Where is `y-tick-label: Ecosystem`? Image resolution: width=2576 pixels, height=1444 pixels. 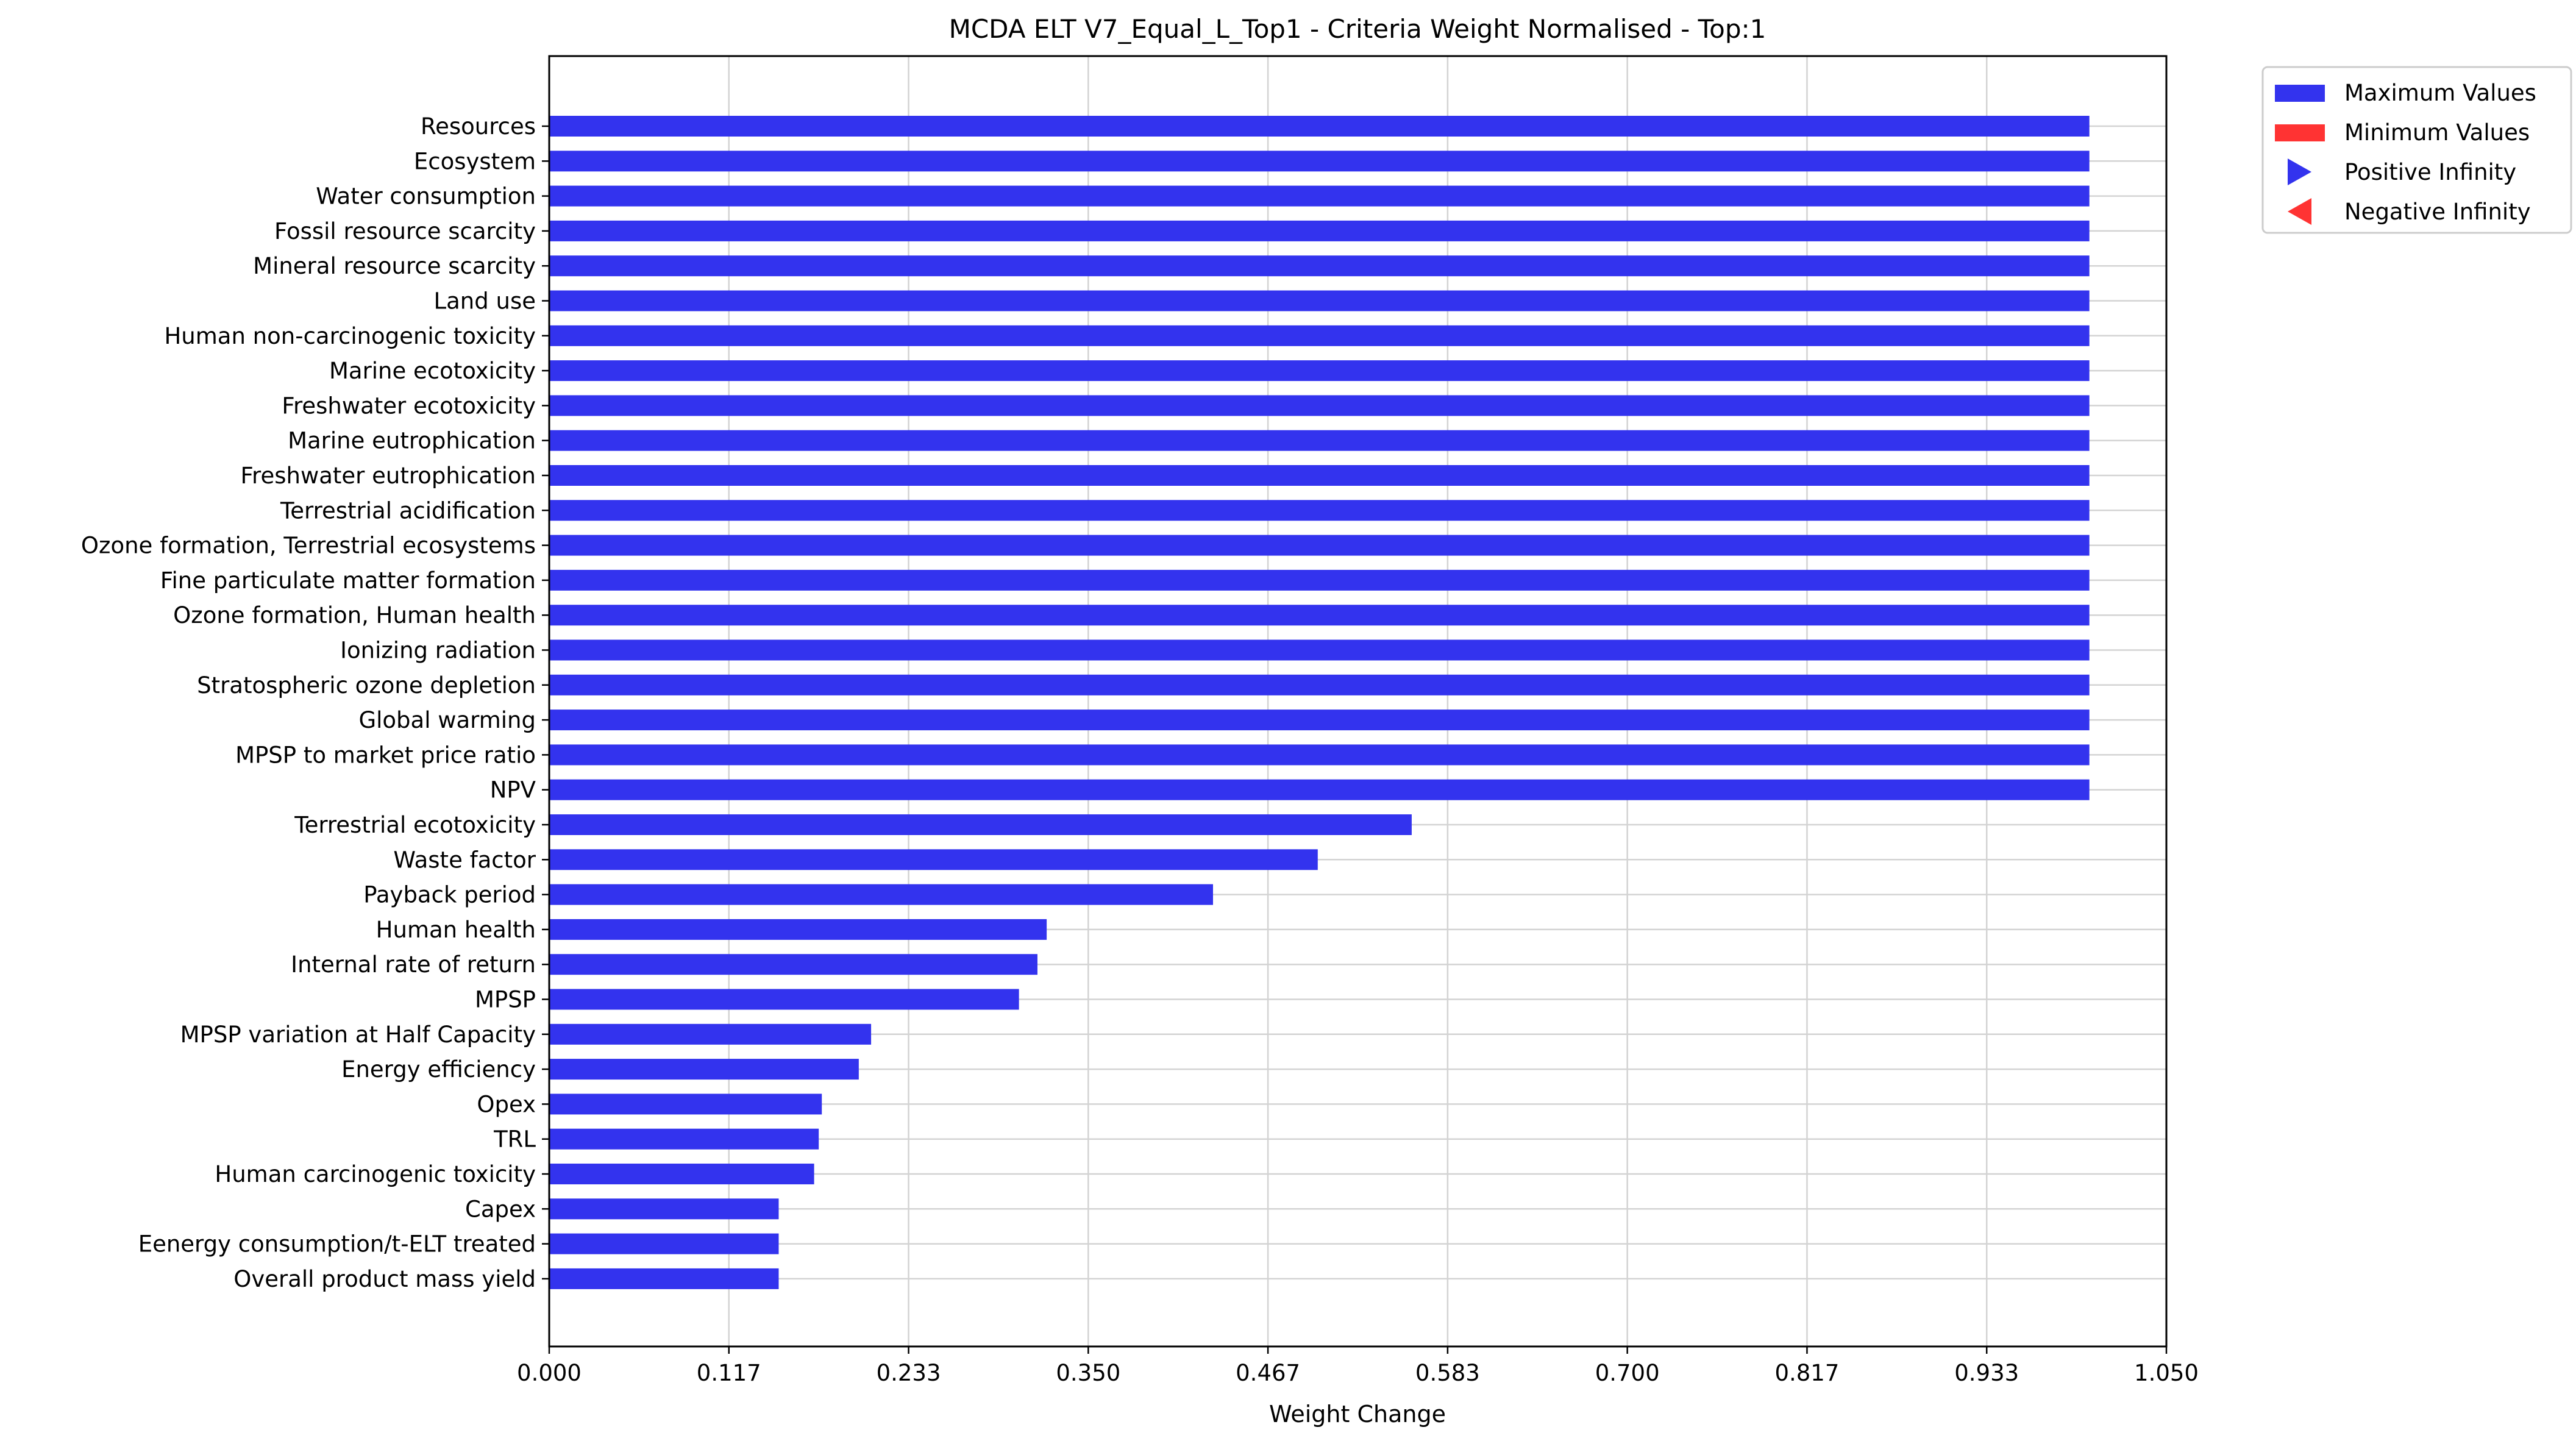 y-tick-label: Ecosystem is located at coordinates (475, 161).